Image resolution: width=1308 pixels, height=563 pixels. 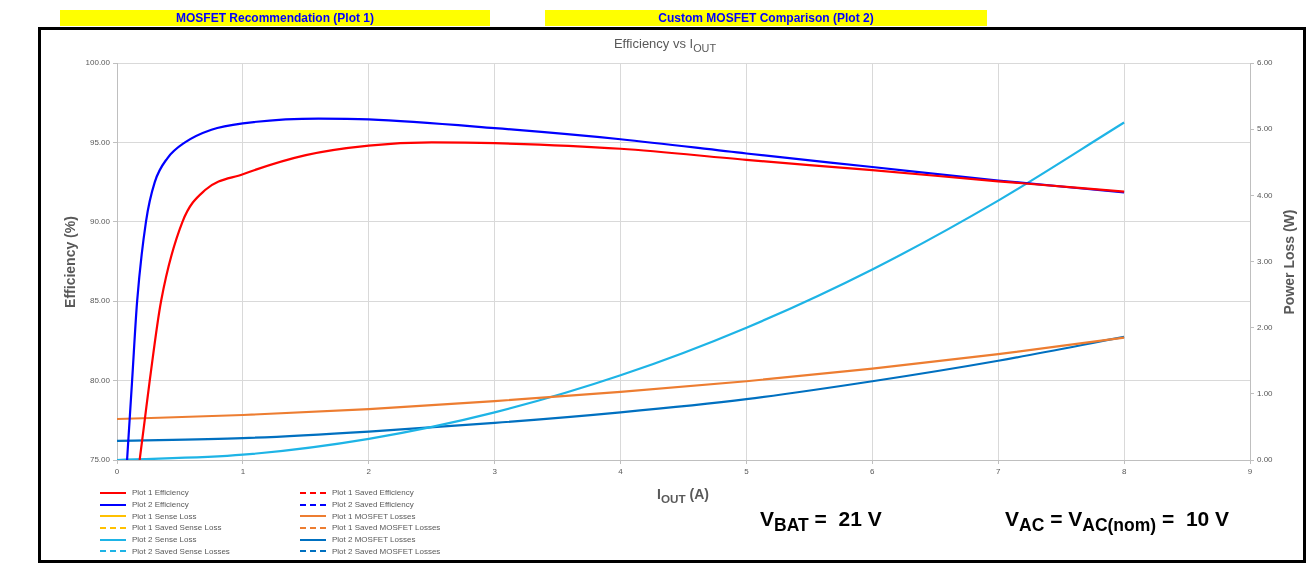 I want to click on y2-tick-label: 1.00, so click(x=1265, y=394).